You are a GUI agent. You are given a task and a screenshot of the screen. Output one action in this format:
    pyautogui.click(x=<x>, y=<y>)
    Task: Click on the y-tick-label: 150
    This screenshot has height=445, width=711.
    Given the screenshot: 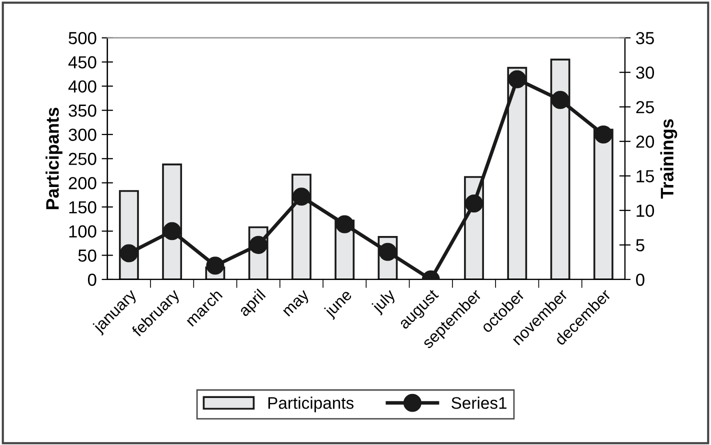 What is the action you would take?
    pyautogui.click(x=82, y=207)
    